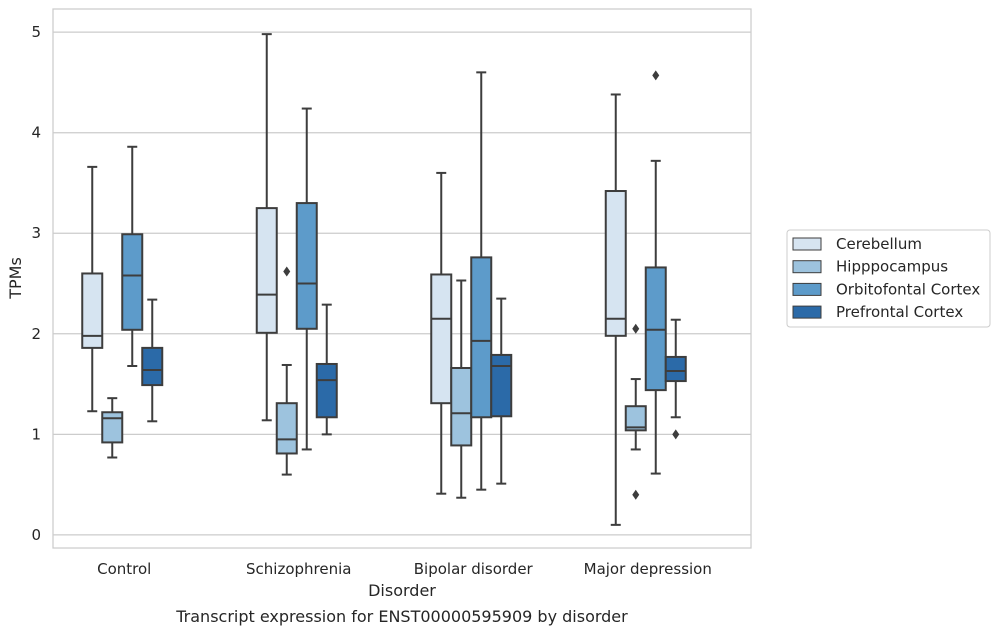  I want to click on x-tick-label: Bipolar disorder, so click(474, 569).